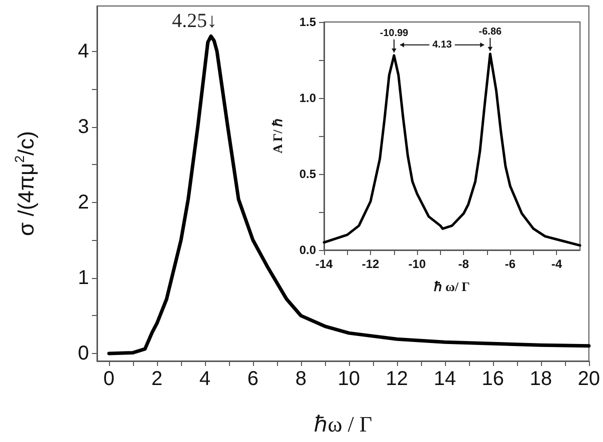  I want to click on x-tick-label: 4, so click(205, 379).